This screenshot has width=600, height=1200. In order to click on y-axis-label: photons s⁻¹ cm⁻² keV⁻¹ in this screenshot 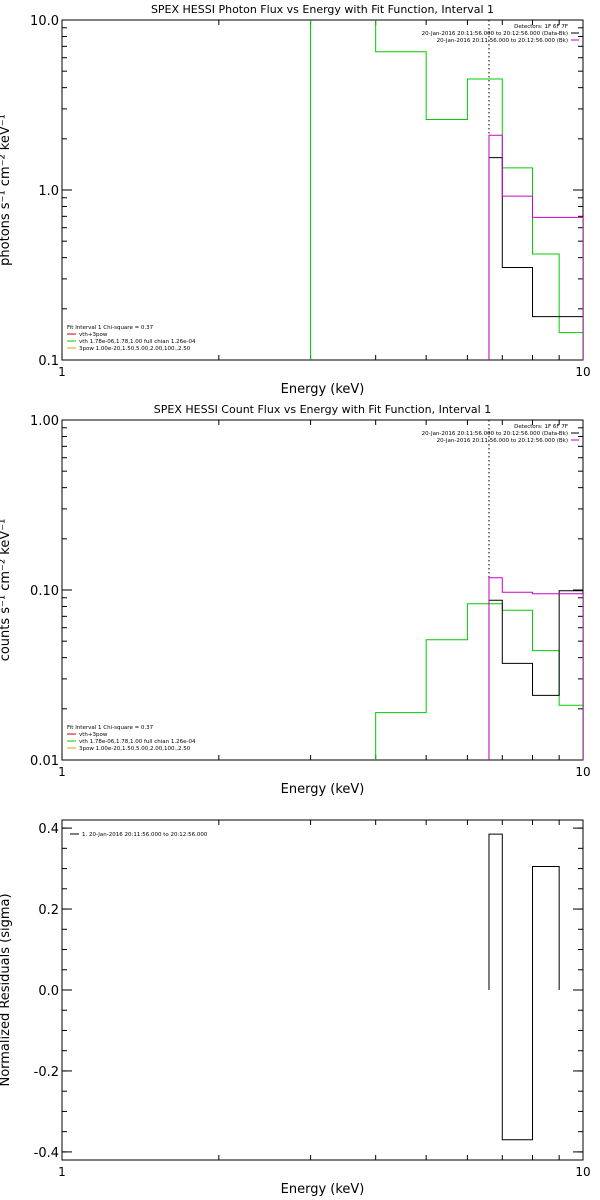, I will do `click(6, 190)`.